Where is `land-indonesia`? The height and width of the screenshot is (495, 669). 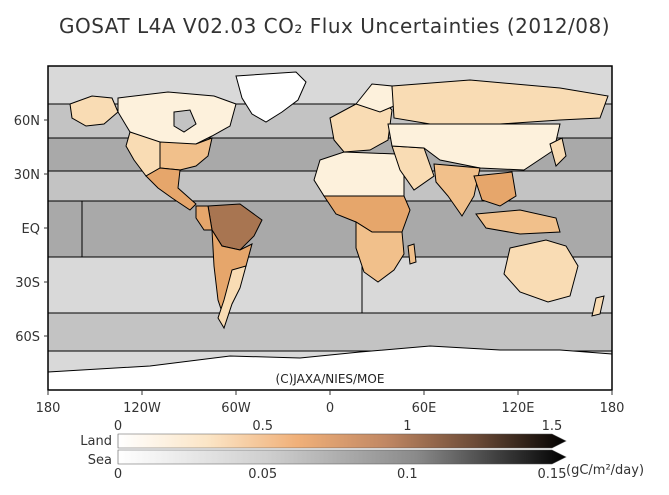 land-indonesia is located at coordinates (518, 222).